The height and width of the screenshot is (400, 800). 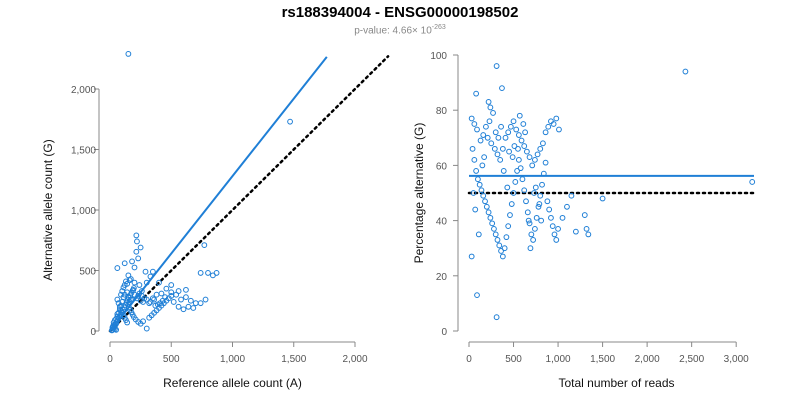 What do you see at coordinates (442, 277) in the screenshot?
I see `y-tick-label: 20` at bounding box center [442, 277].